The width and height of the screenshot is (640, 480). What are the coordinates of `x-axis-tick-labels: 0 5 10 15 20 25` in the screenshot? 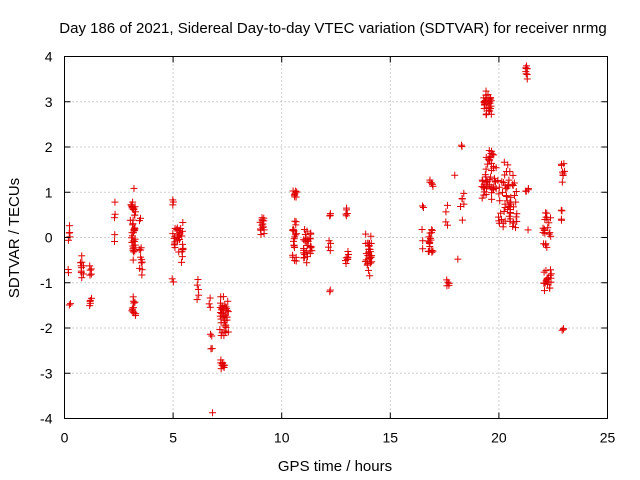 It's located at (338, 438).